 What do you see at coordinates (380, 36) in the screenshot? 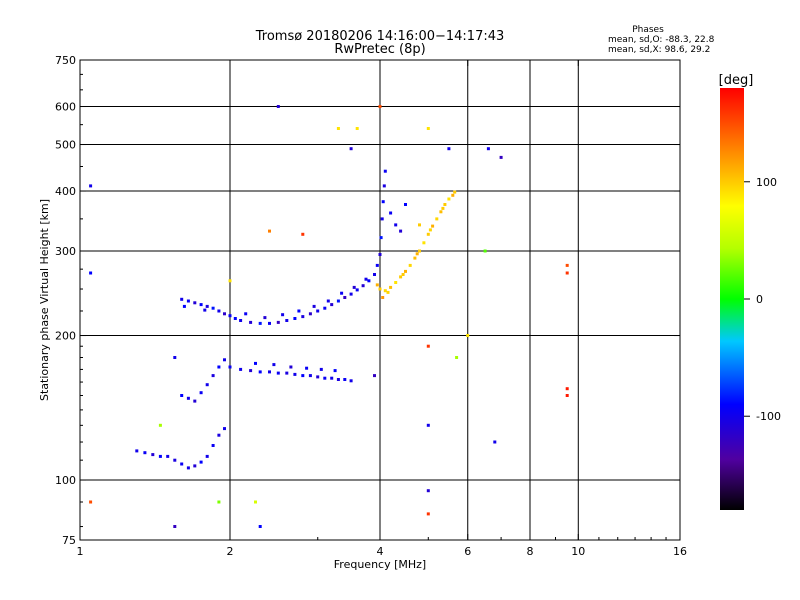
I see `chart-title: Tromsø 20180206 14:16:00−14:17:43` at bounding box center [380, 36].